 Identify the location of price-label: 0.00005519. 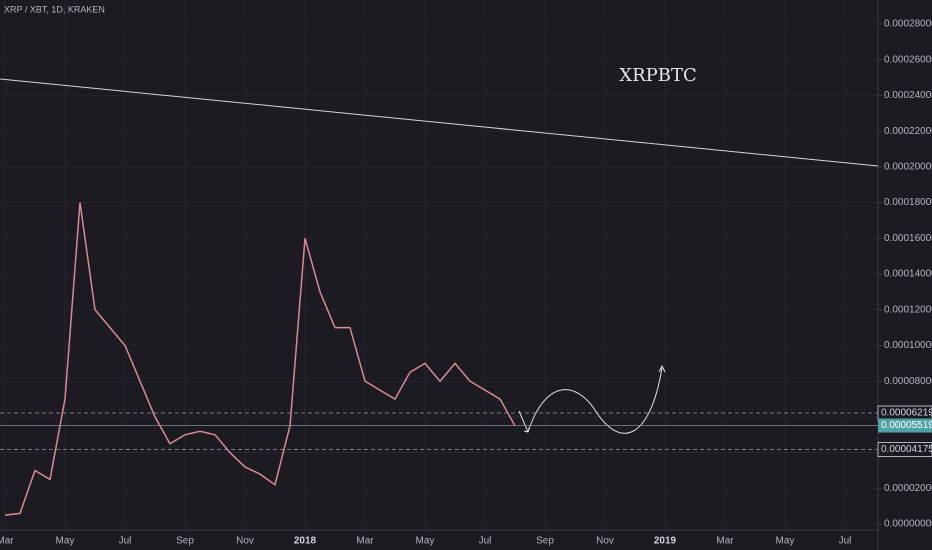
(906, 425).